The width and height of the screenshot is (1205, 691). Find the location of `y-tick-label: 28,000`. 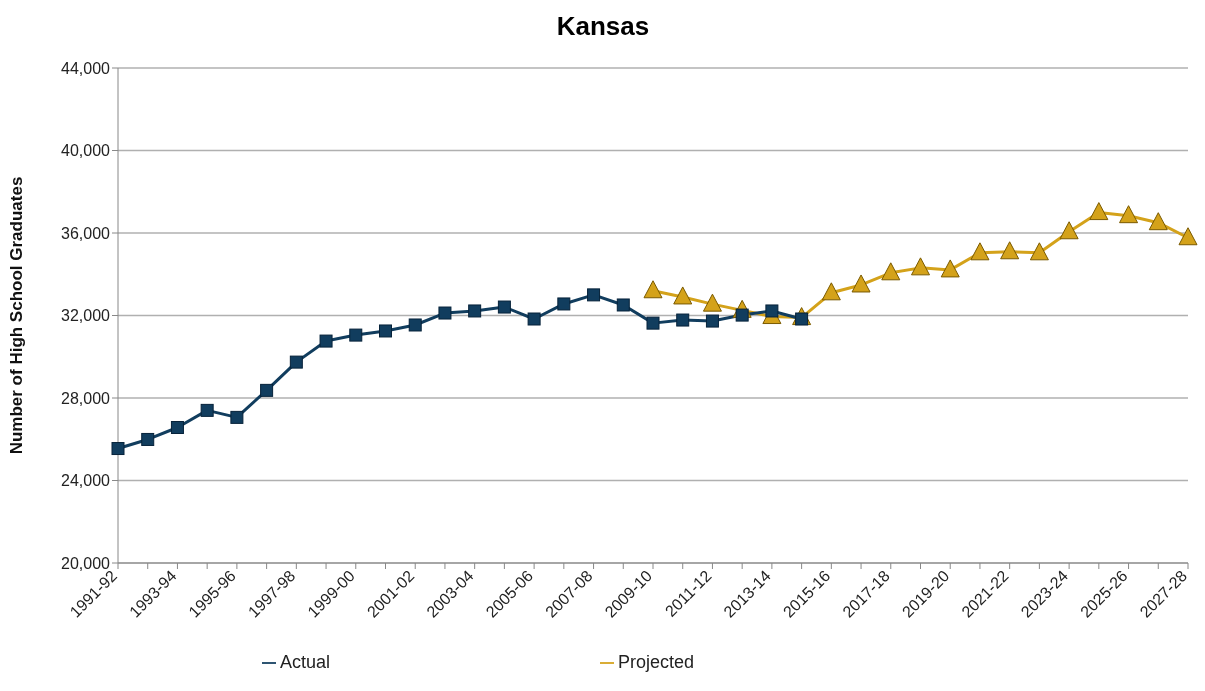

y-tick-label: 28,000 is located at coordinates (86, 398).